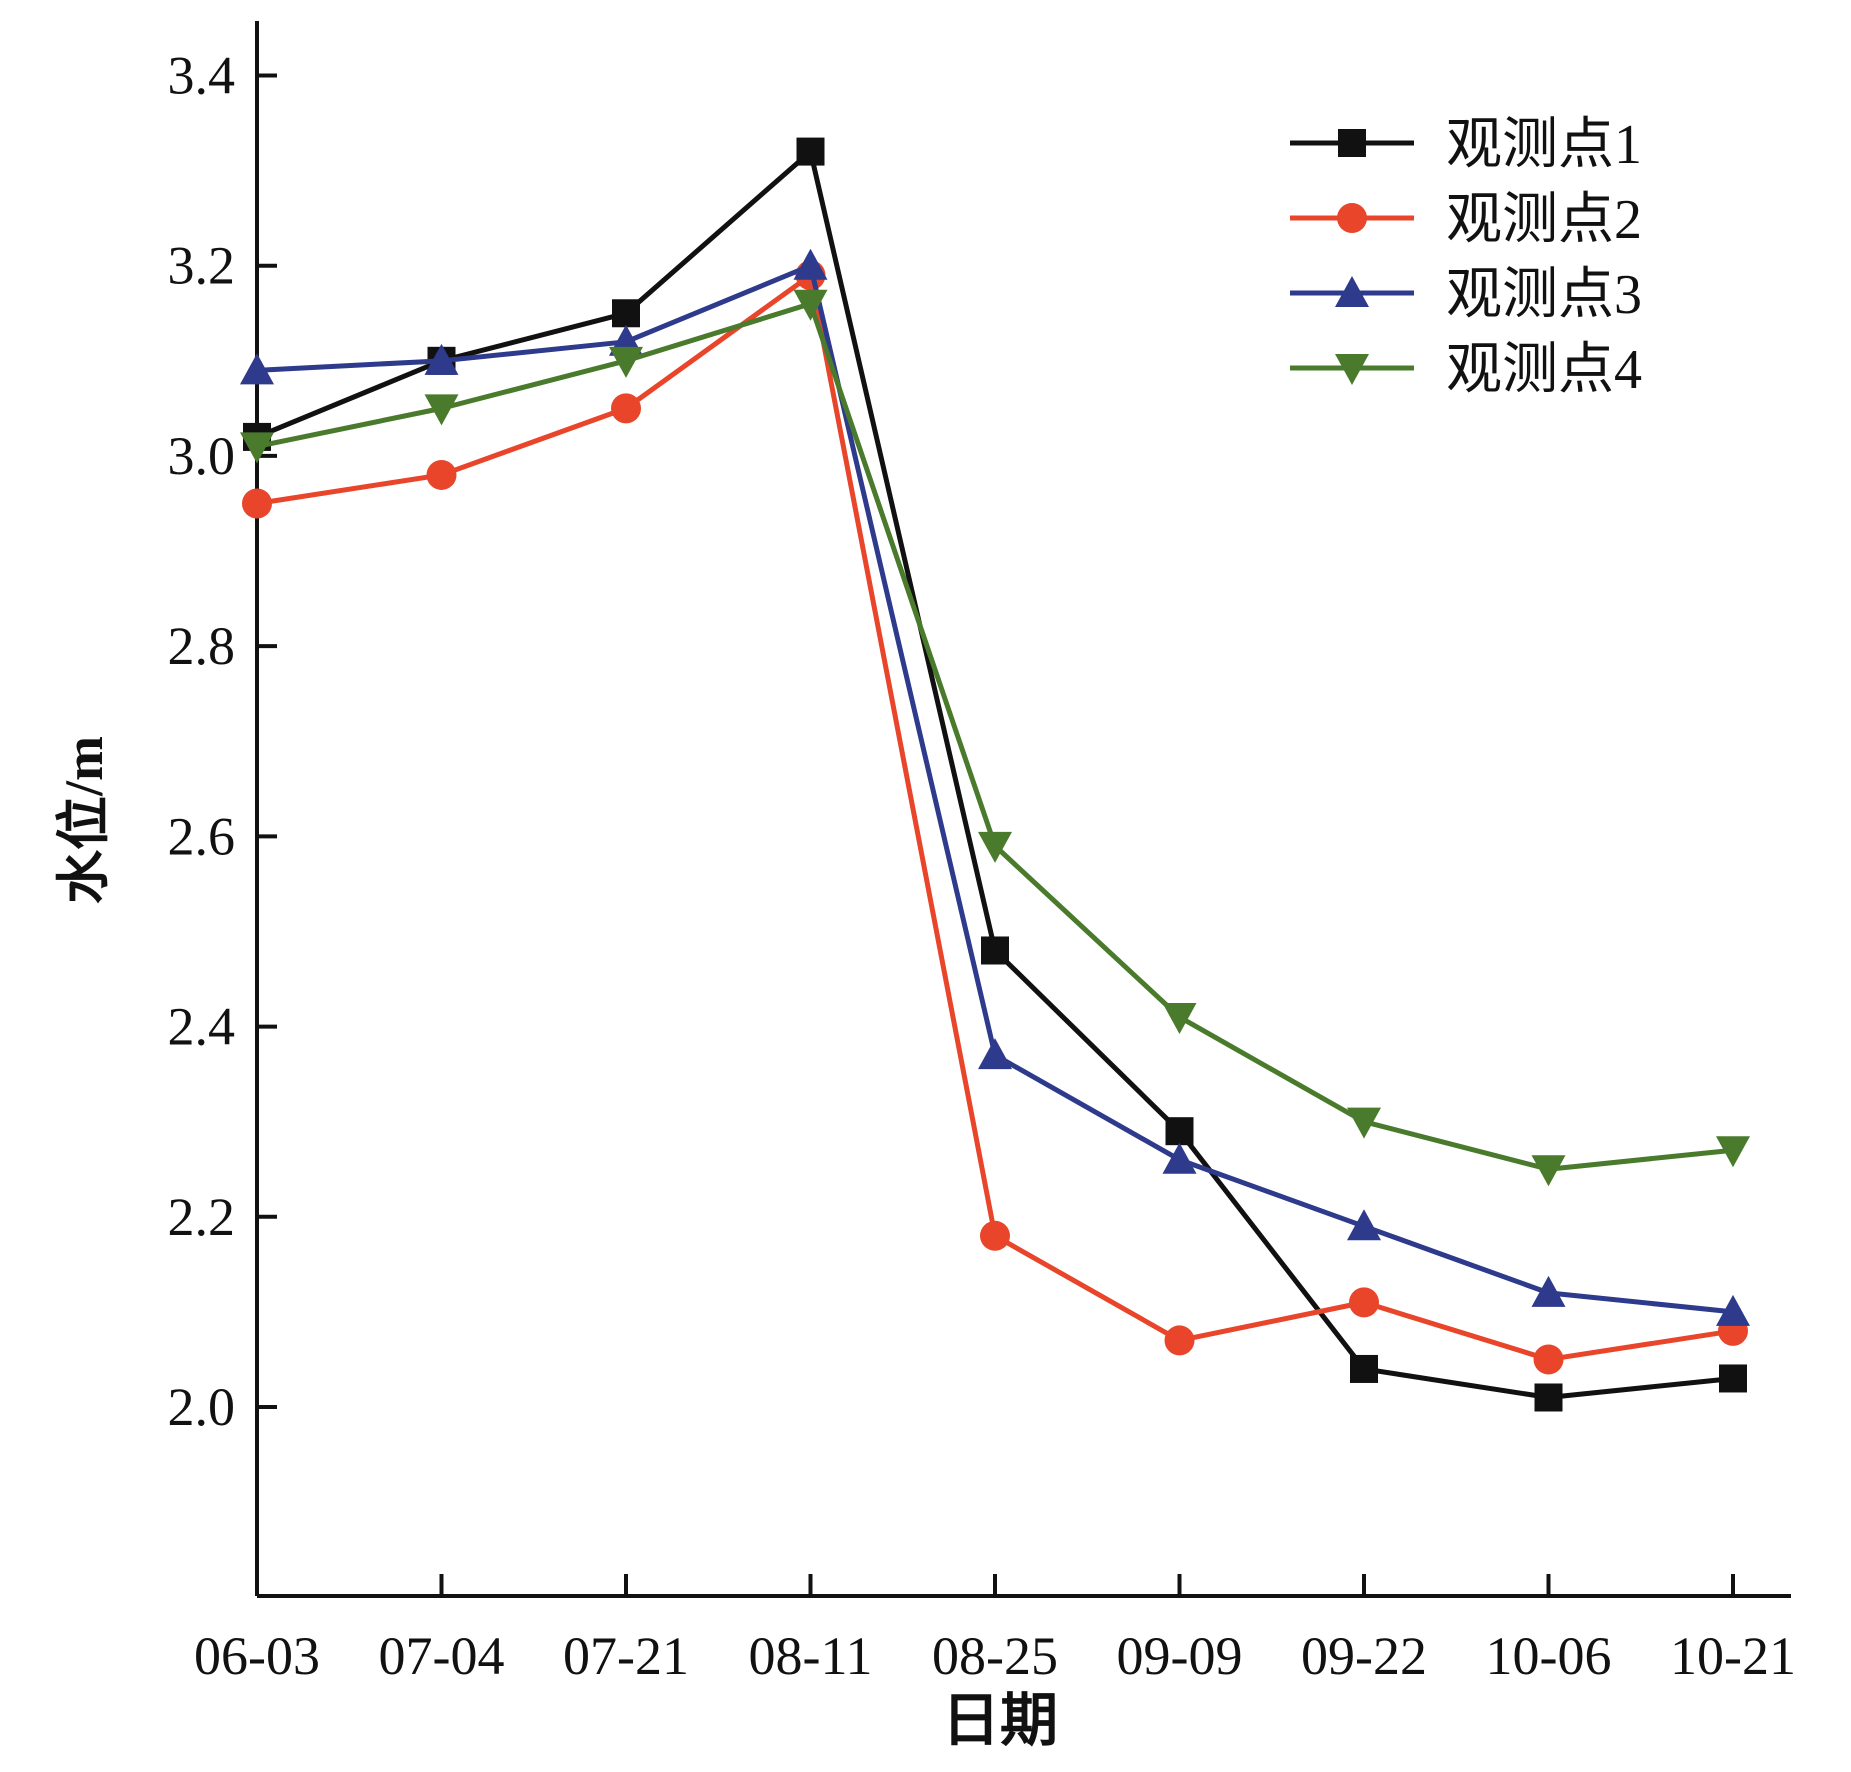  Describe the element at coordinates (442, 1656) in the screenshot. I see `x-tick-label: 07-04` at that location.